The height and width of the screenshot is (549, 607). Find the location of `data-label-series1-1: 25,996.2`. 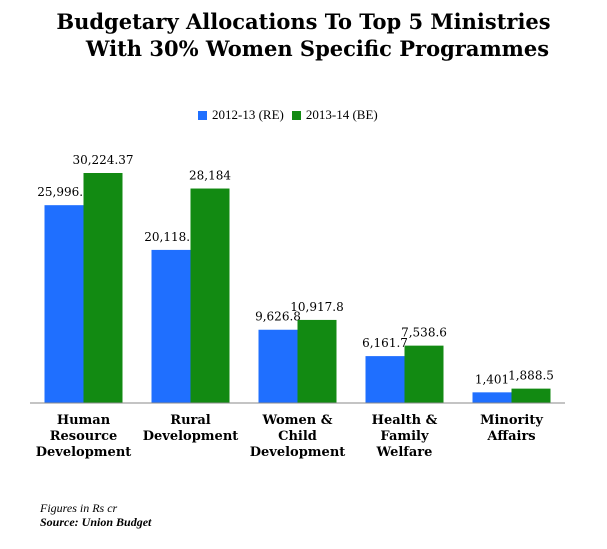

data-label-series1-1: 25,996.2 is located at coordinates (63, 192).